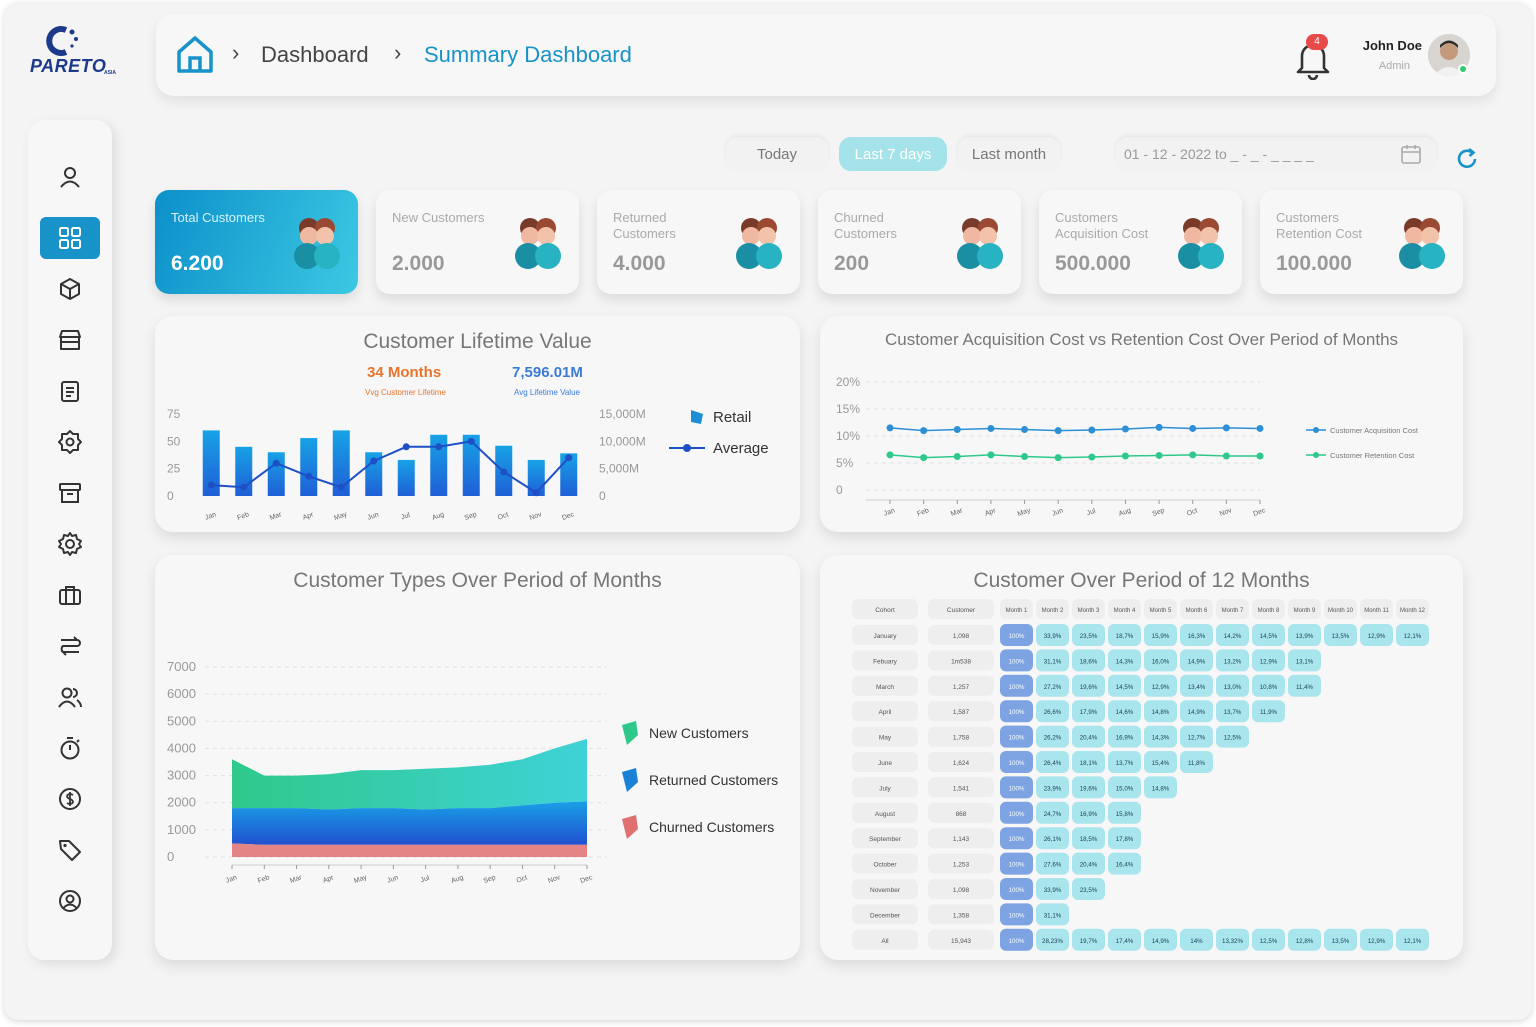  What do you see at coordinates (1259, 512) in the screenshot?
I see `x-tick-label: Dec` at bounding box center [1259, 512].